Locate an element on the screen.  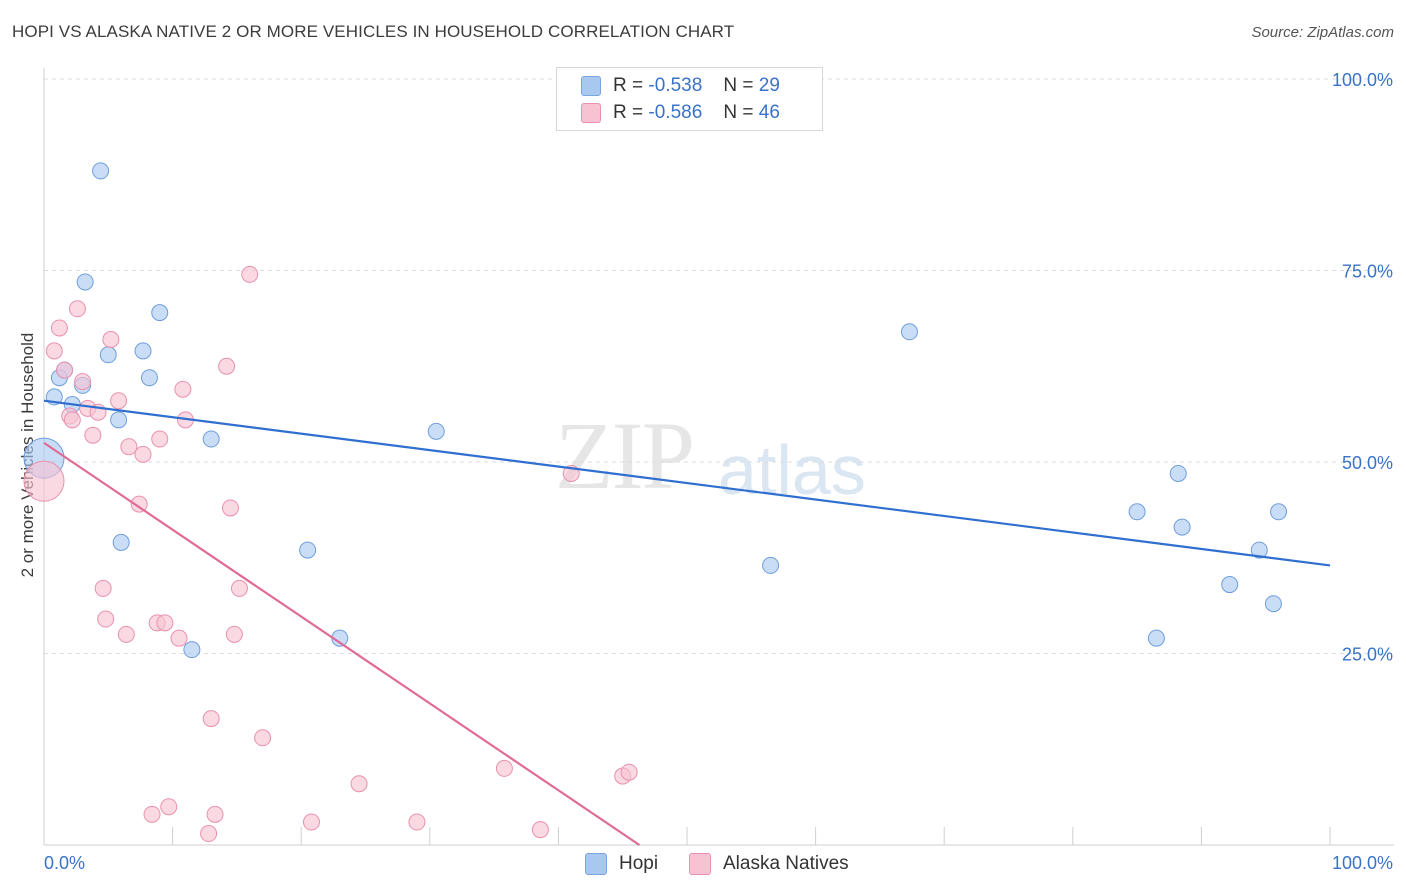
bottom-legend-hopi: Hopi is located at coordinates (621, 864).